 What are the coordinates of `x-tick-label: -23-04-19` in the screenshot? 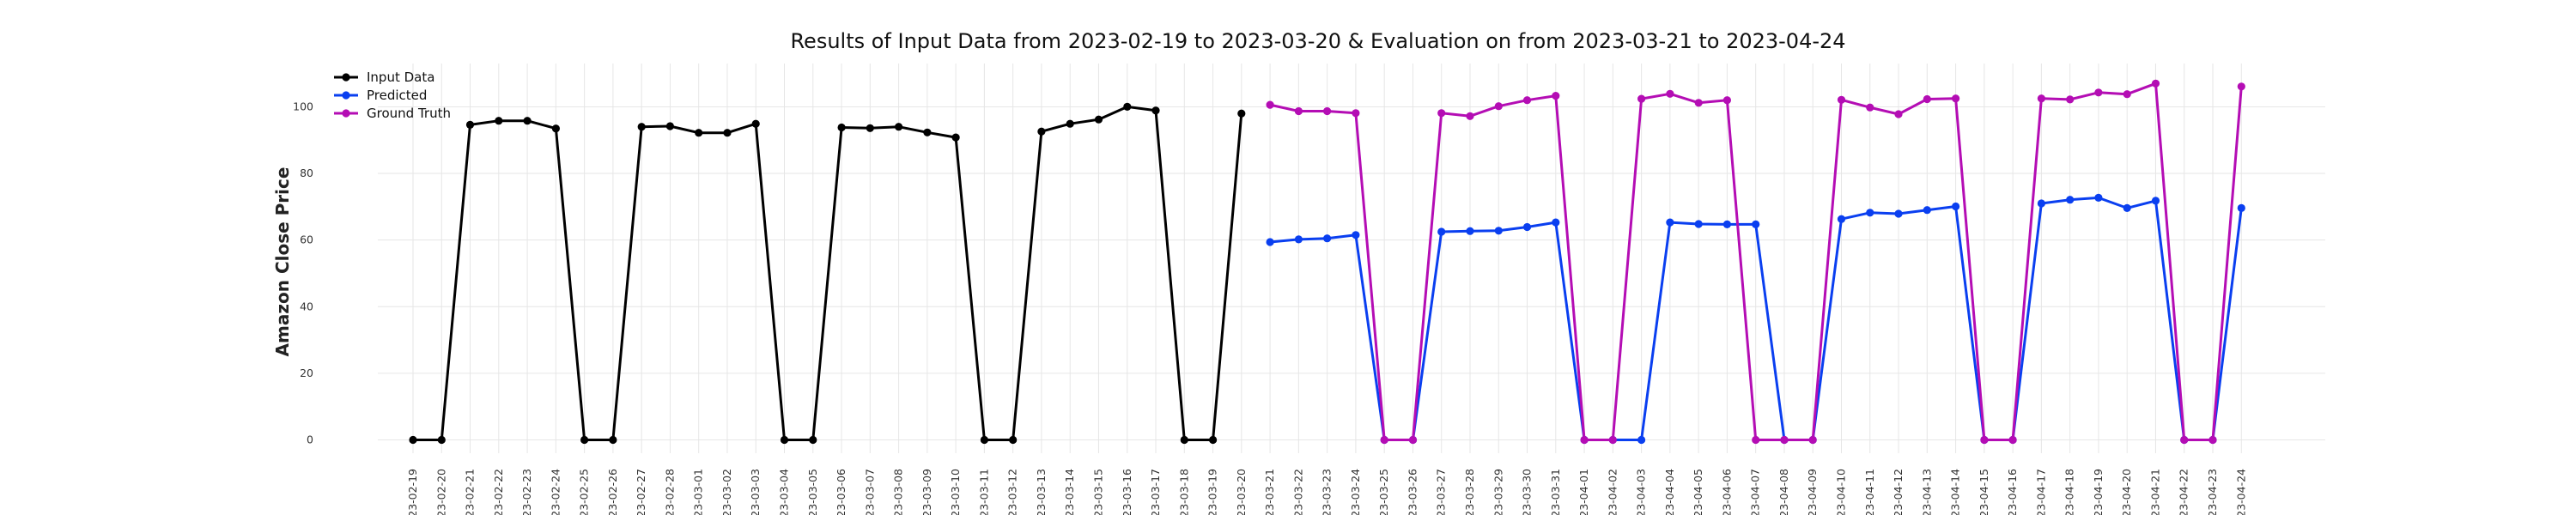 It's located at (2098, 492).